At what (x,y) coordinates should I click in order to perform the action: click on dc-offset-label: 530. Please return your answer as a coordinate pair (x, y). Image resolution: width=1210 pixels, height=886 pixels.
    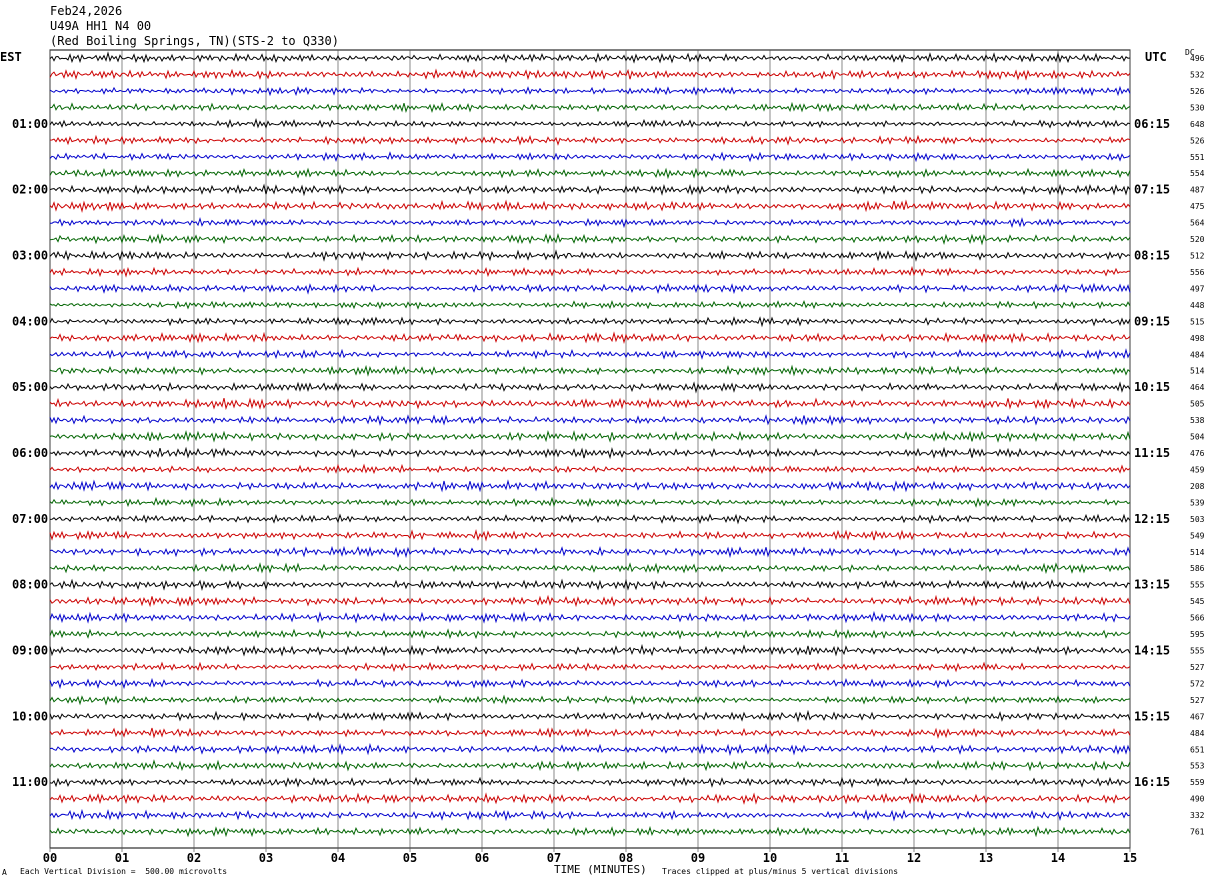
    Looking at the image, I should click on (1197, 107).